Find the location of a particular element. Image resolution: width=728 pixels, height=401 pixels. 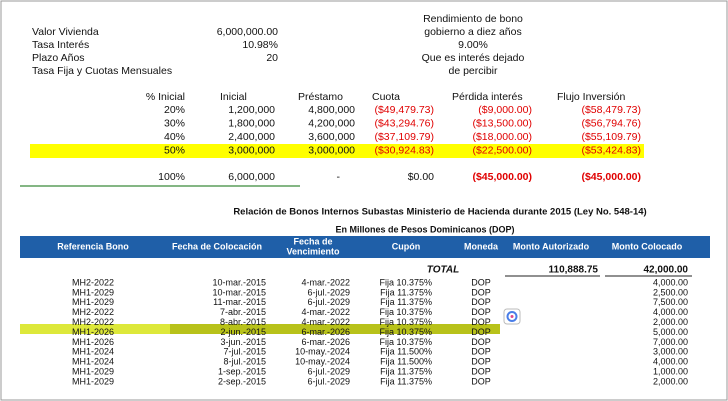

cell: 1-sep.-2015 is located at coordinates (242, 371).